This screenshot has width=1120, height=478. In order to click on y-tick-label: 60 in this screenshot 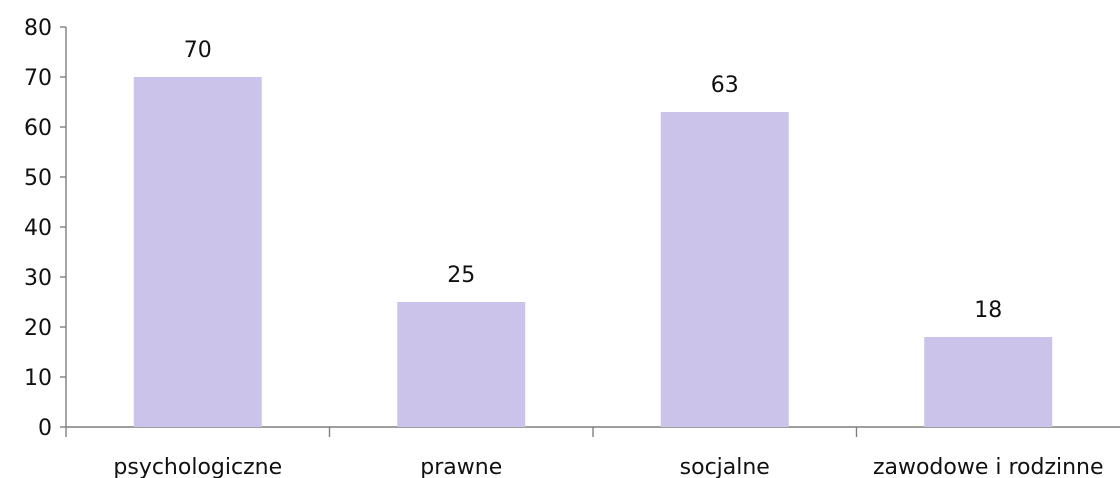, I will do `click(38, 128)`.